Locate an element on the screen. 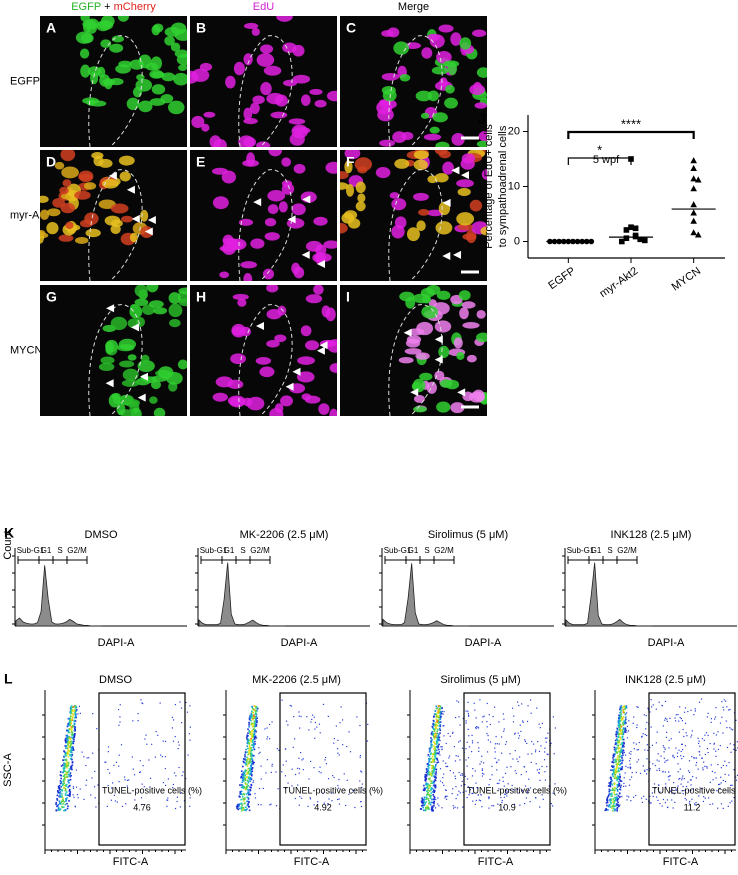 The width and height of the screenshot is (738, 875). tunel-gate is located at coordinates (142, 769).